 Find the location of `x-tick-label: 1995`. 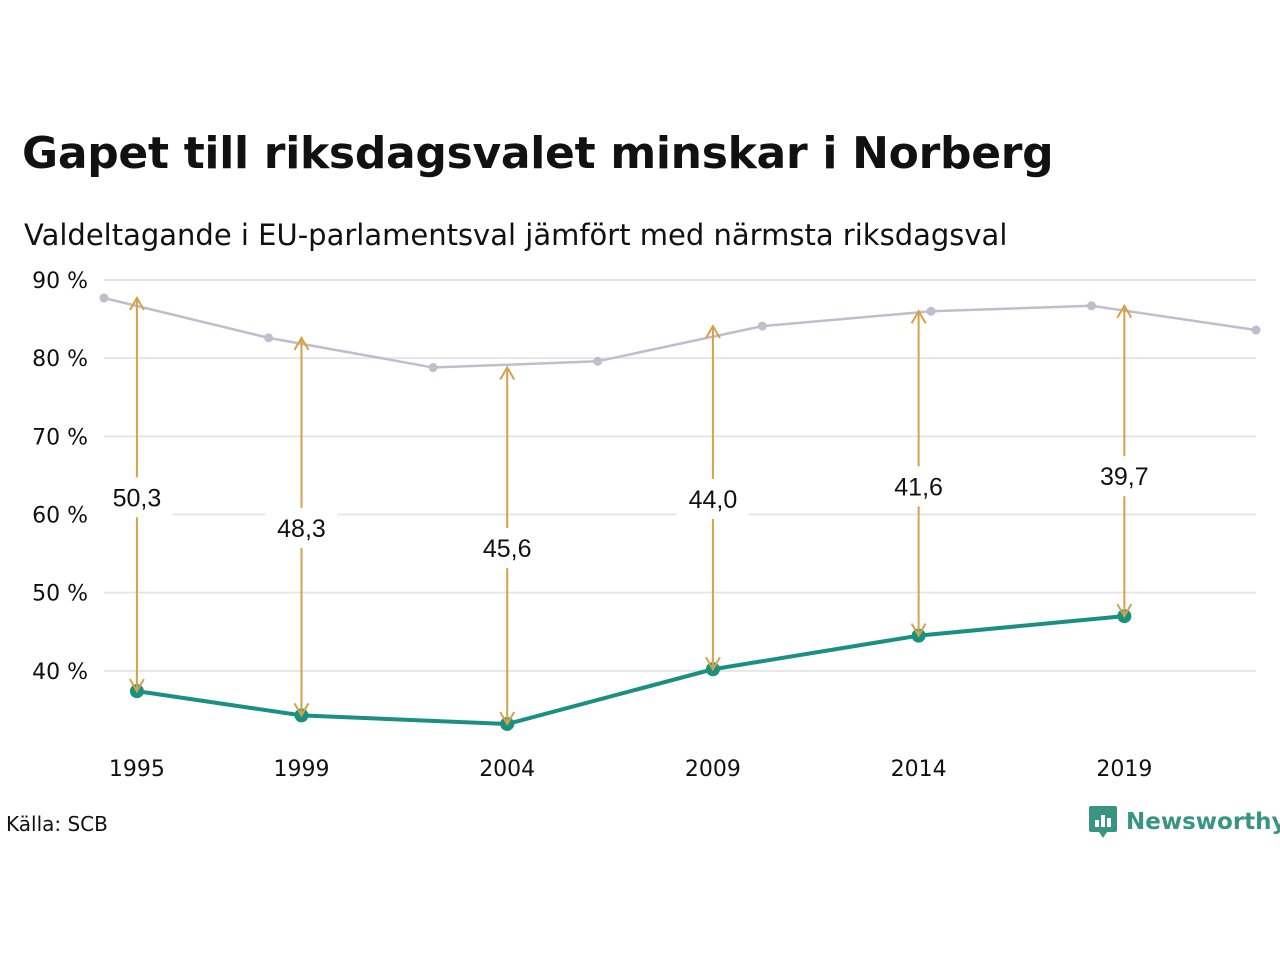

x-tick-label: 1995 is located at coordinates (137, 769).